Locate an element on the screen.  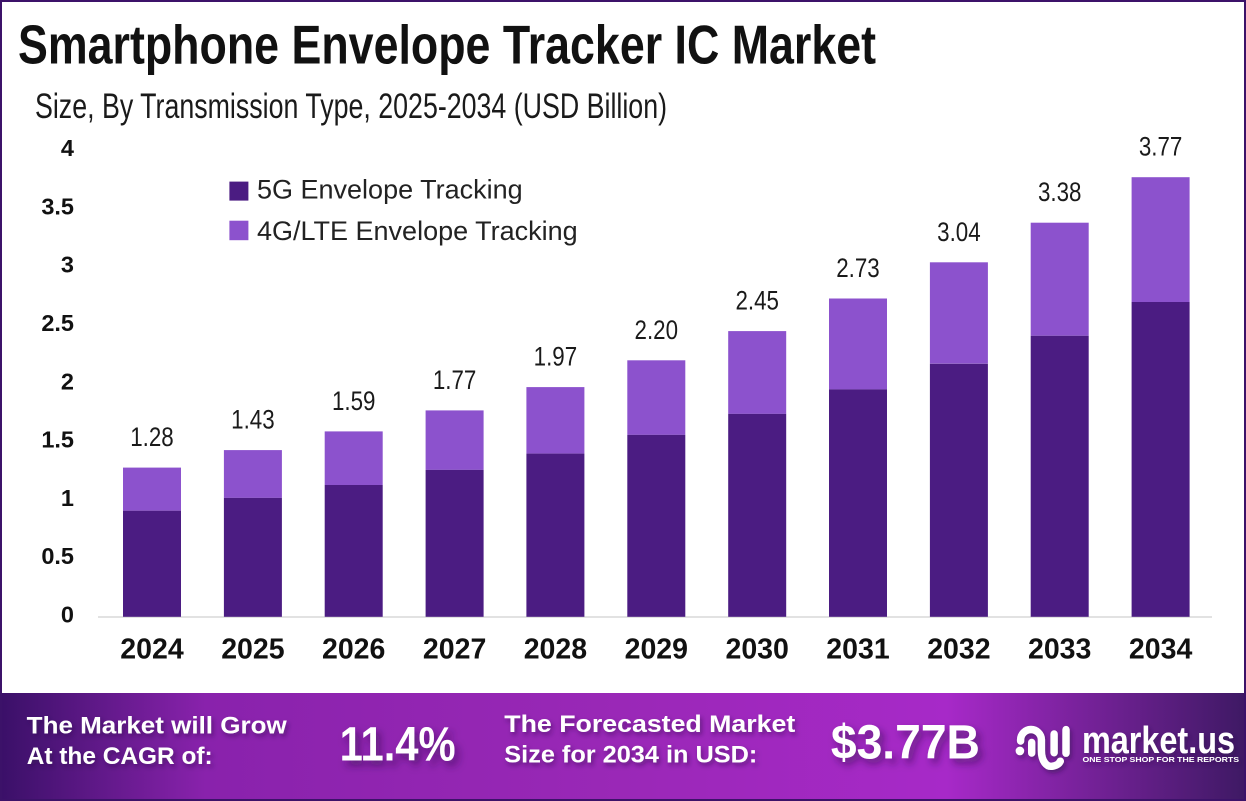
svg-text: At the CAGR of: is located at coordinates (120, 756).